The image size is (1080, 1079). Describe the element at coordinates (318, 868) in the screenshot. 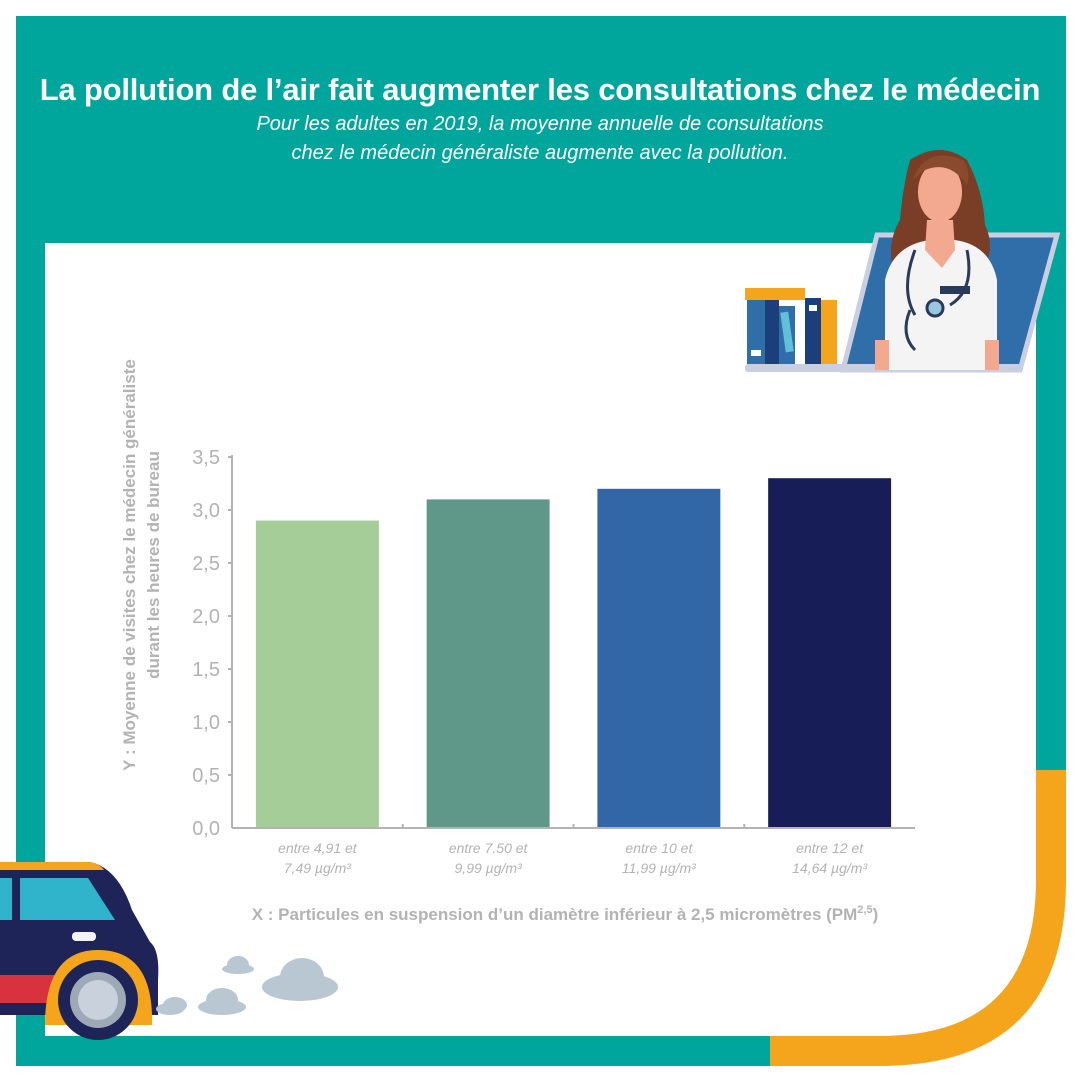

I see `x-category-label: 7,49 µg/m³` at that location.